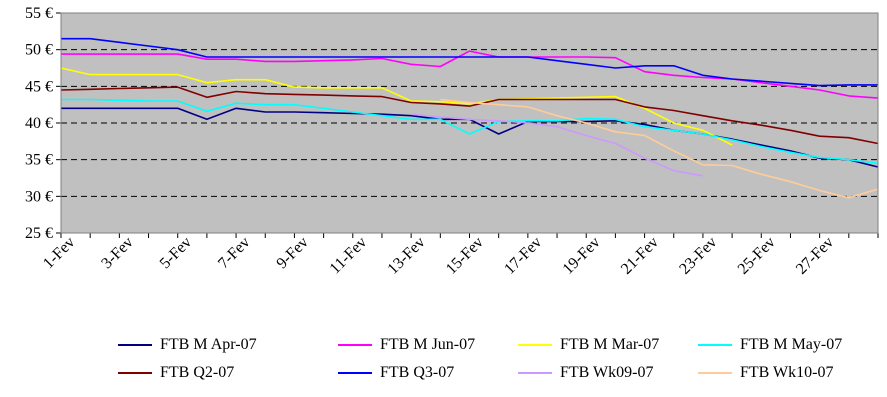 The width and height of the screenshot is (887, 397). I want to click on x-tick-label: 21-Fev, so click(640, 256).